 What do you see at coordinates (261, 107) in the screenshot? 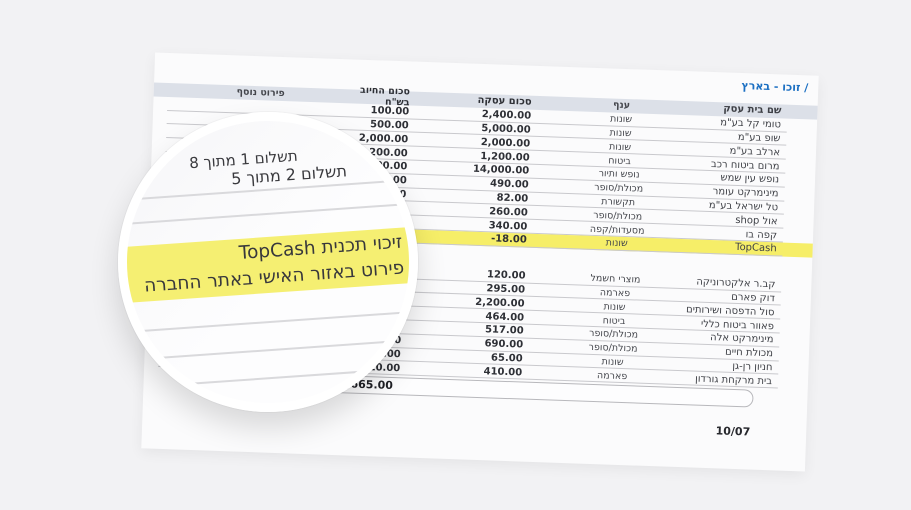
I see `extra-detail` at bounding box center [261, 107].